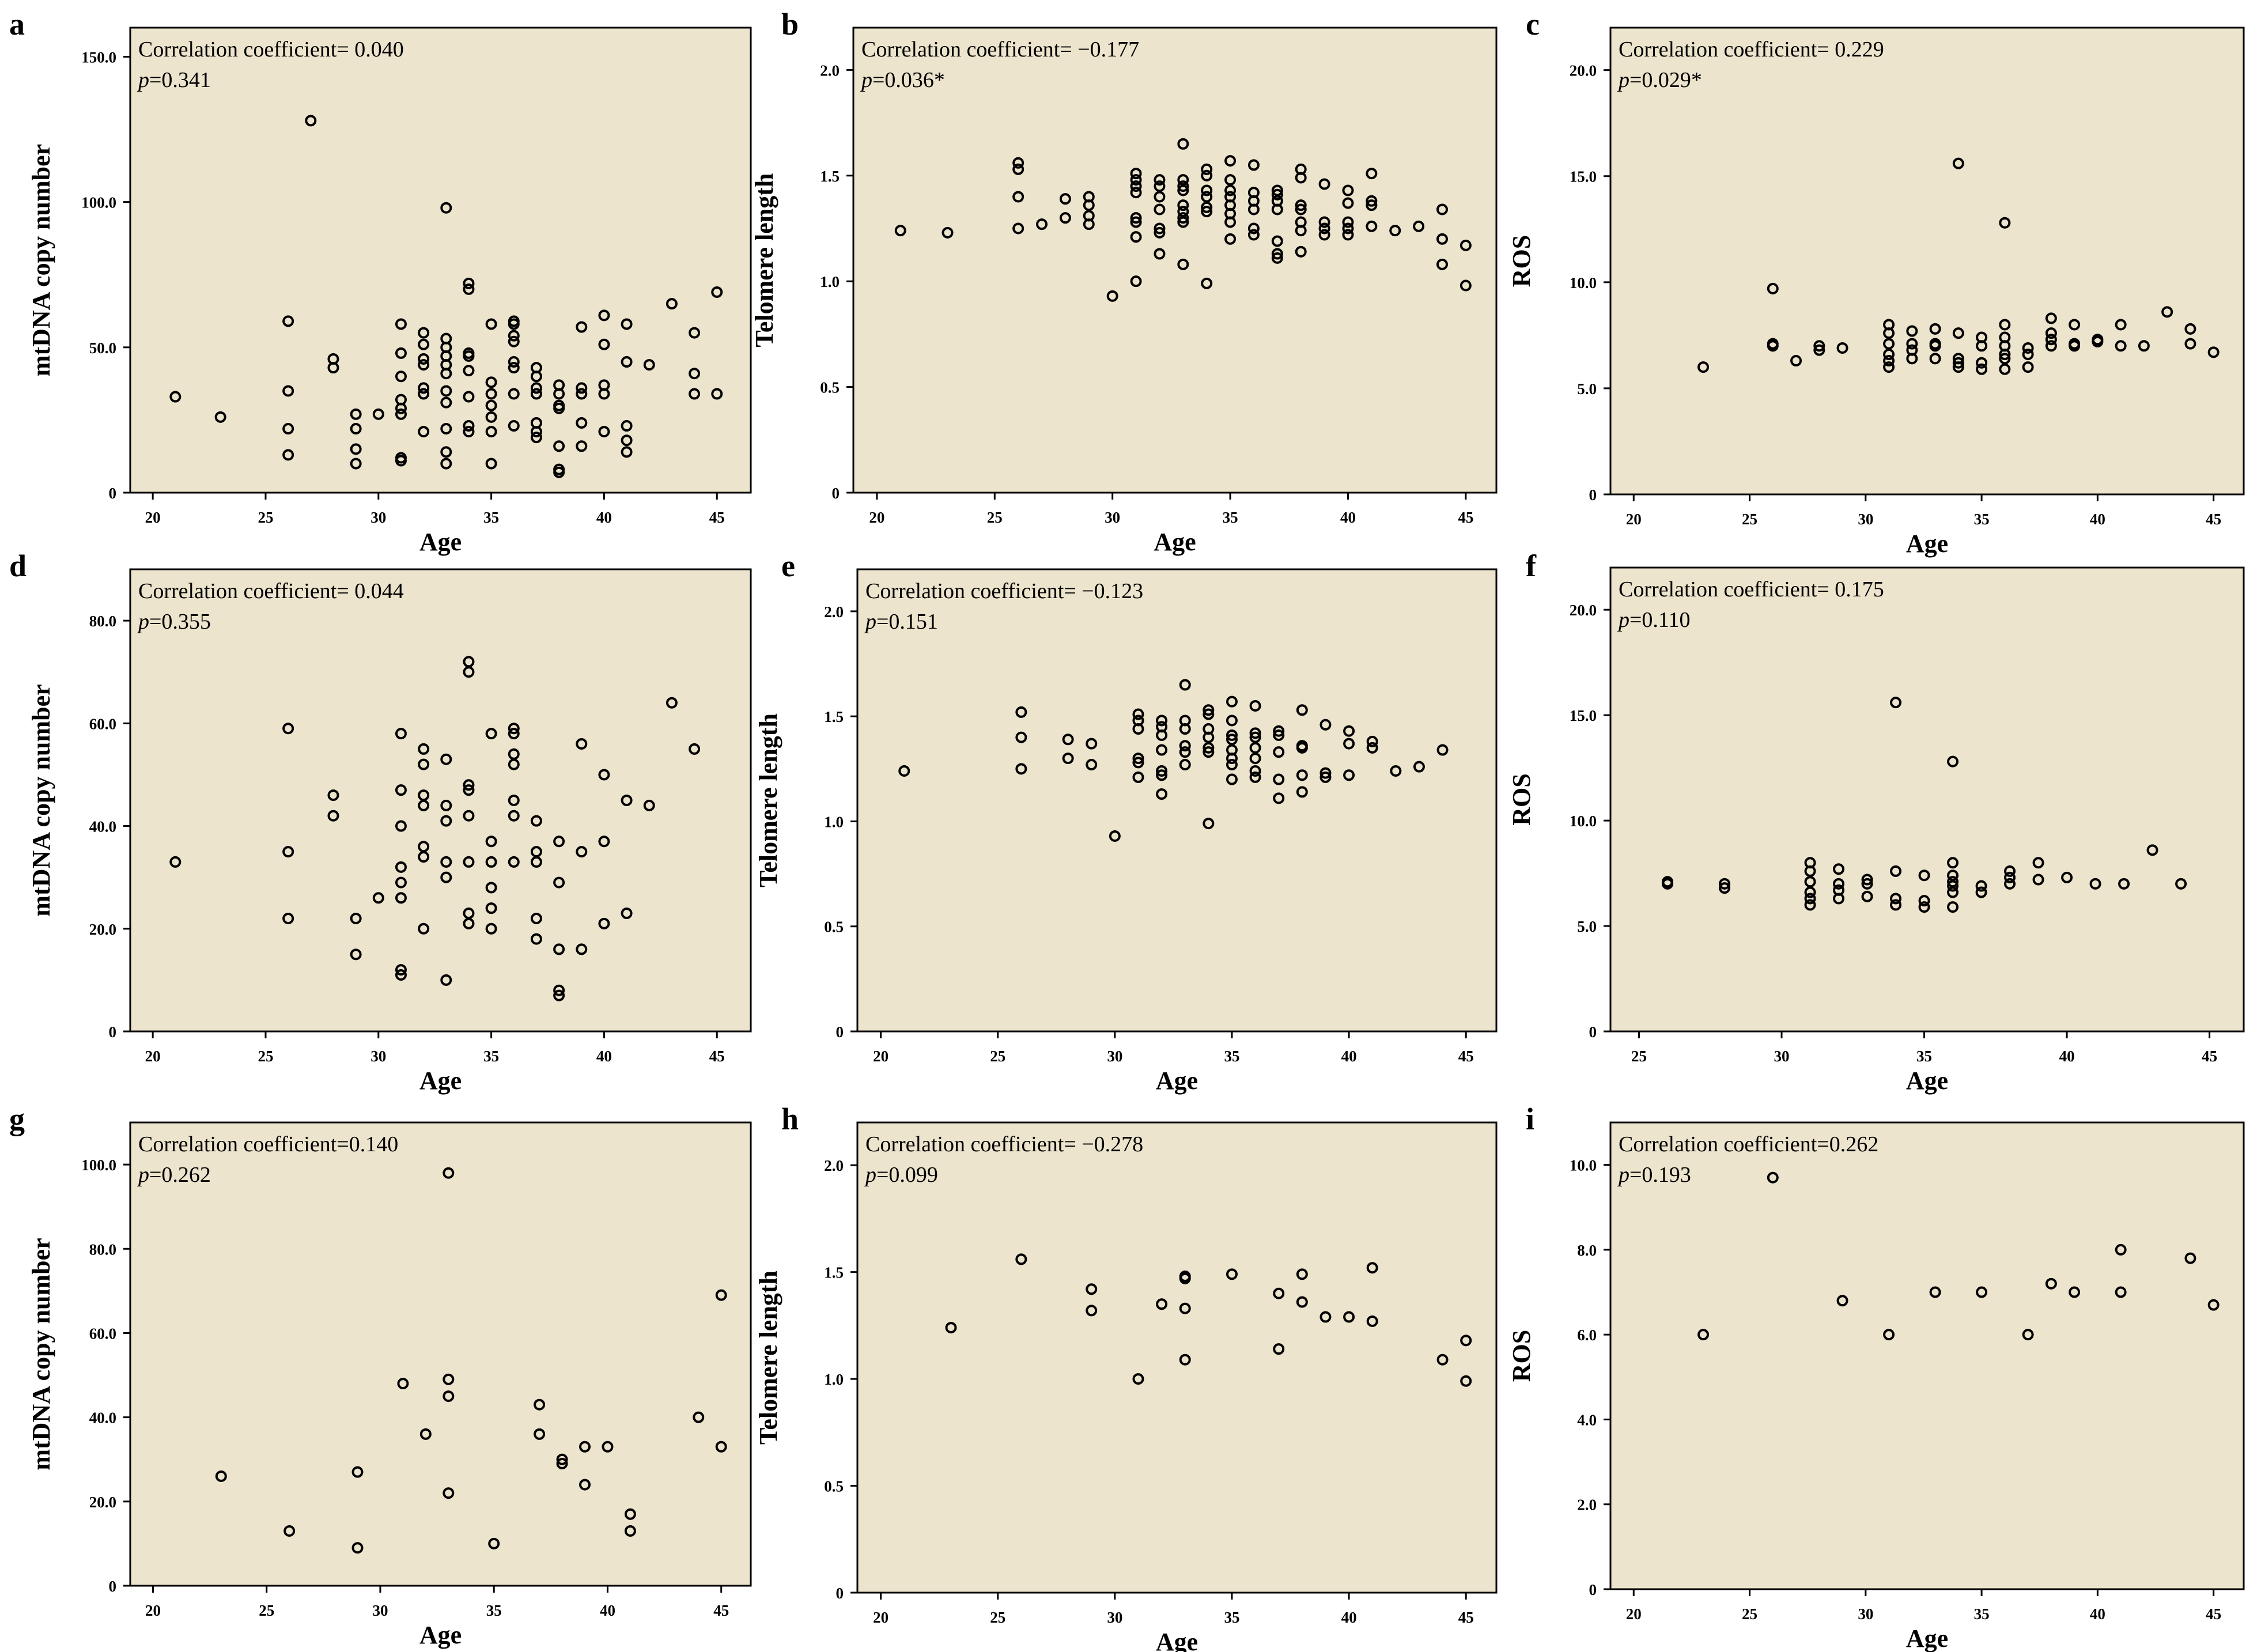  Describe the element at coordinates (271, 591) in the screenshot. I see `correlation-label: Correlation coefficient= 0.044` at that location.